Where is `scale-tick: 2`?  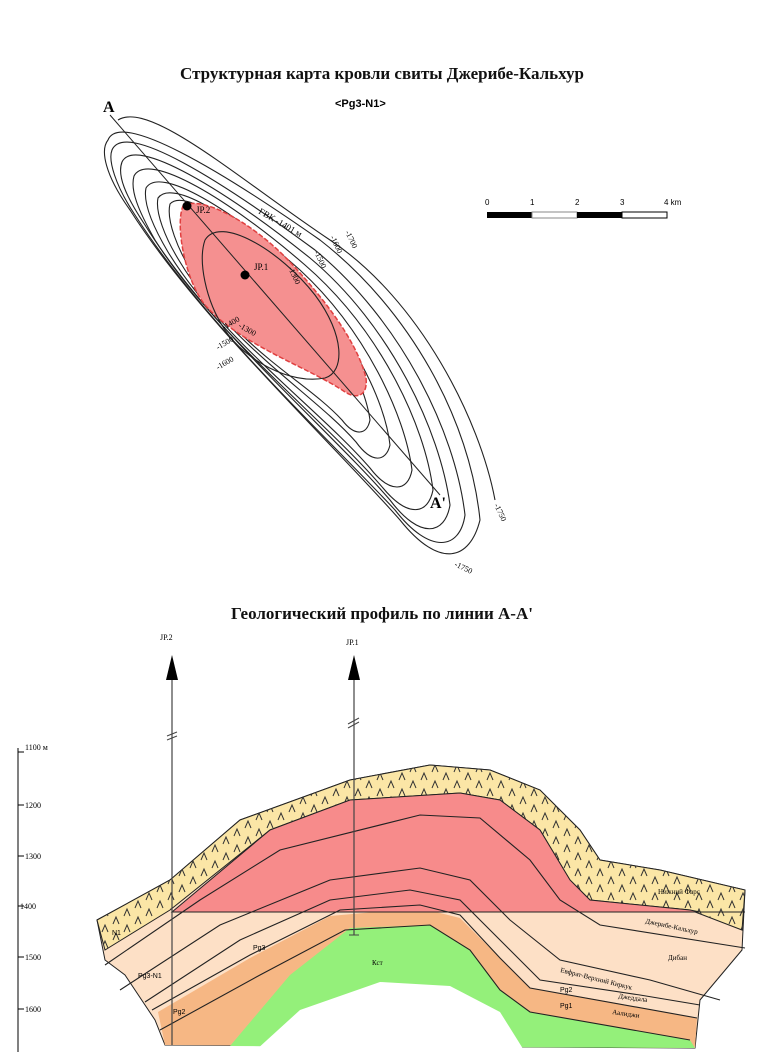 scale-tick: 2 is located at coordinates (577, 202).